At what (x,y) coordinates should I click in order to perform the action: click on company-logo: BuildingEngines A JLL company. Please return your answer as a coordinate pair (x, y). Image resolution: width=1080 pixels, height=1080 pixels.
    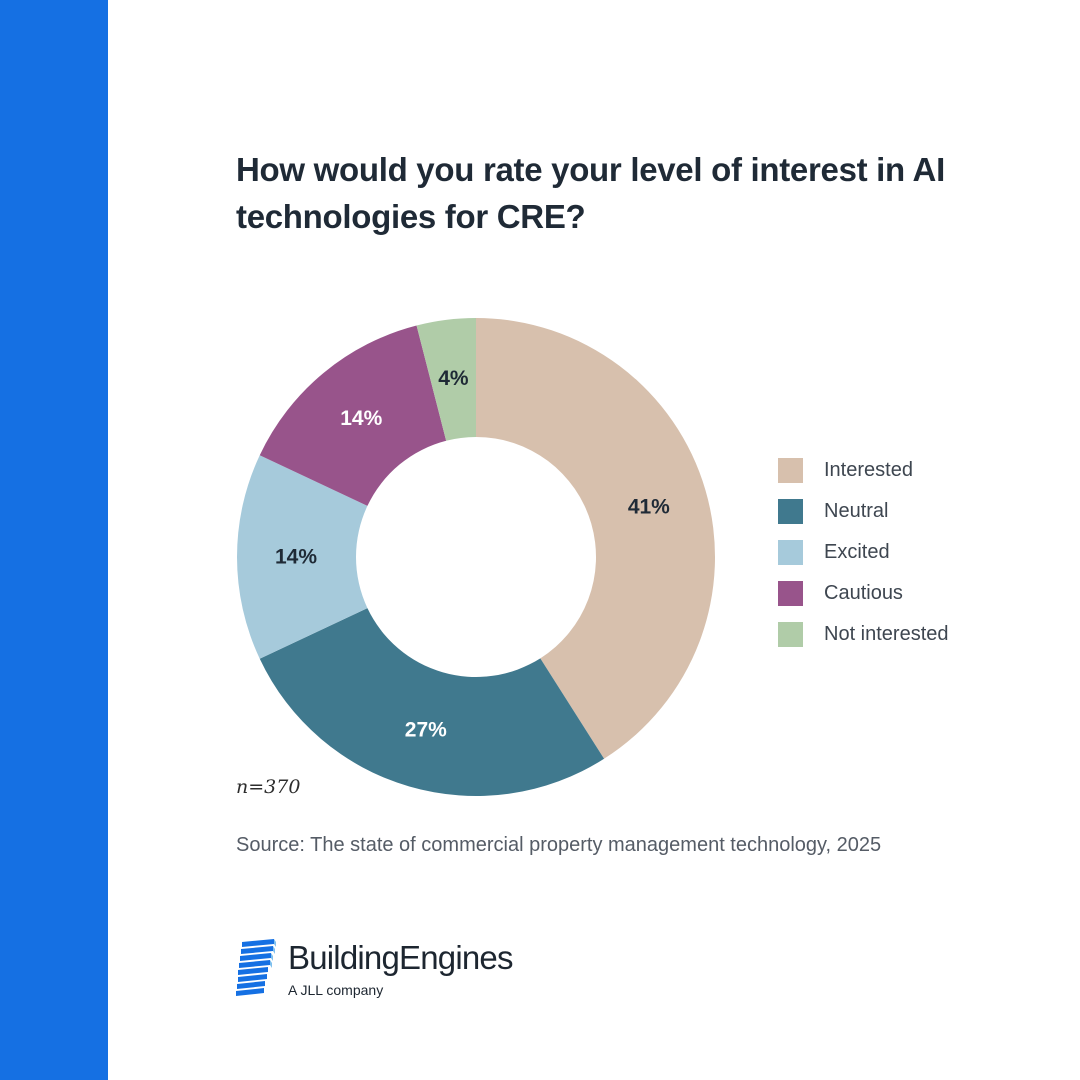
    Looking at the image, I should click on (374, 969).